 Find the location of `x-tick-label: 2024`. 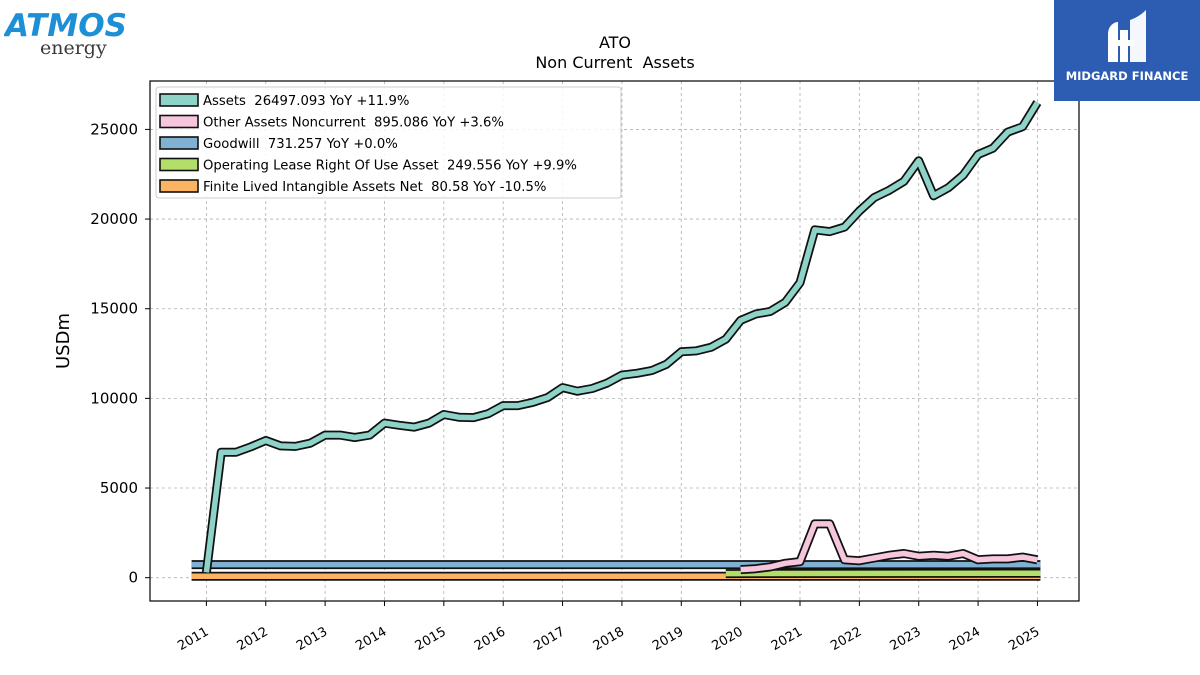

x-tick-label: 2024 is located at coordinates (965, 639).